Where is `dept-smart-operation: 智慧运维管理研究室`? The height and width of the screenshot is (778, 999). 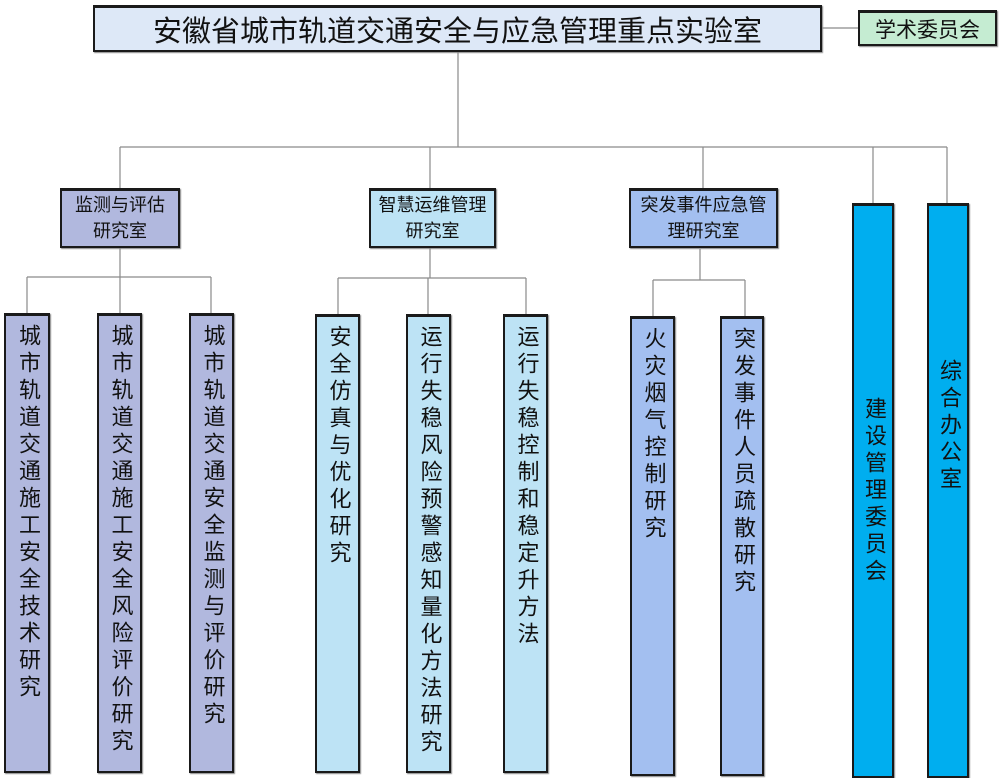
dept-smart-operation: 智慧运维管理研究室 is located at coordinates (432, 218).